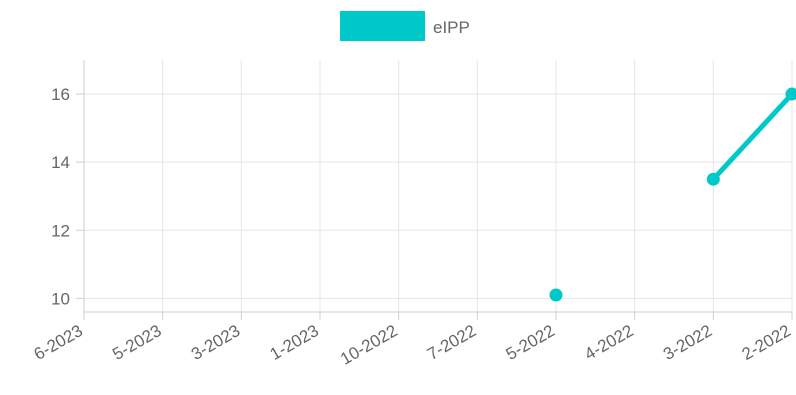  Describe the element at coordinates (369, 345) in the screenshot. I see `x-tick-label: 10-2022` at that location.